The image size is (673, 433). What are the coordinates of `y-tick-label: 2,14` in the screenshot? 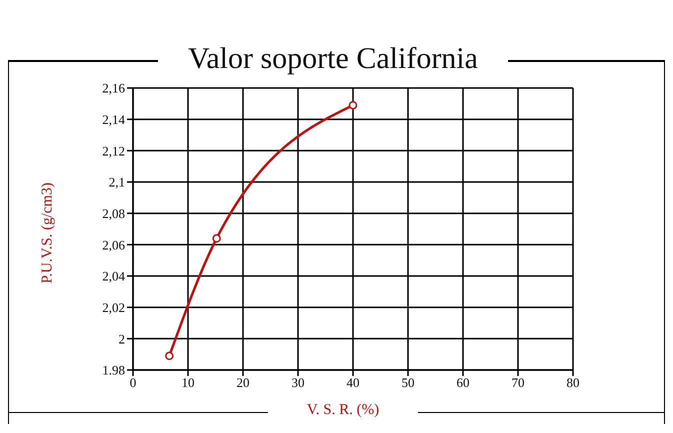 It's located at (114, 119).